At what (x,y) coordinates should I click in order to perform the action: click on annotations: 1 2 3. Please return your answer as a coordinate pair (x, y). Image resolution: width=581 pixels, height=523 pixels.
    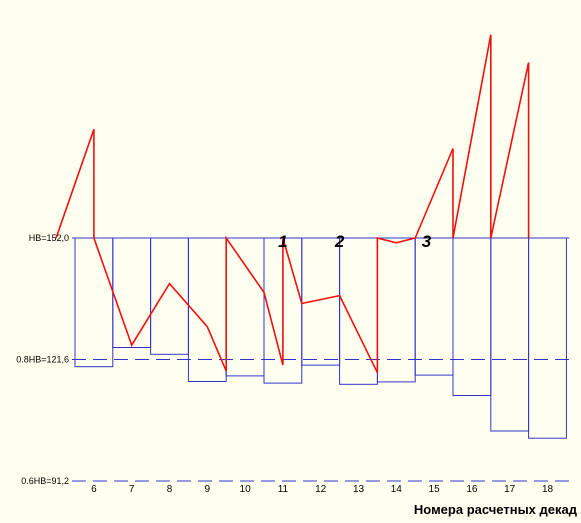
    Looking at the image, I should click on (355, 241).